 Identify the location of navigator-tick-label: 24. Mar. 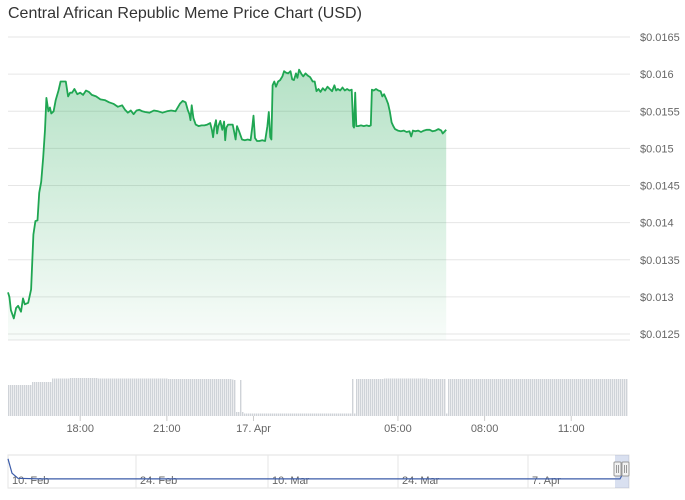
(421, 481).